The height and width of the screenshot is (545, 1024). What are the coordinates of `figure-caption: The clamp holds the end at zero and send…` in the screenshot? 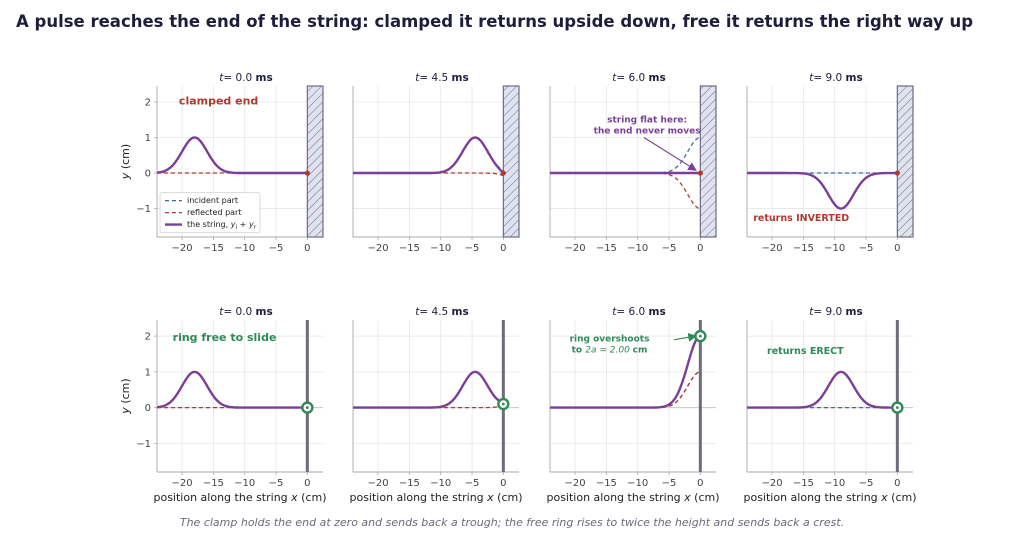 It's located at (512, 522).